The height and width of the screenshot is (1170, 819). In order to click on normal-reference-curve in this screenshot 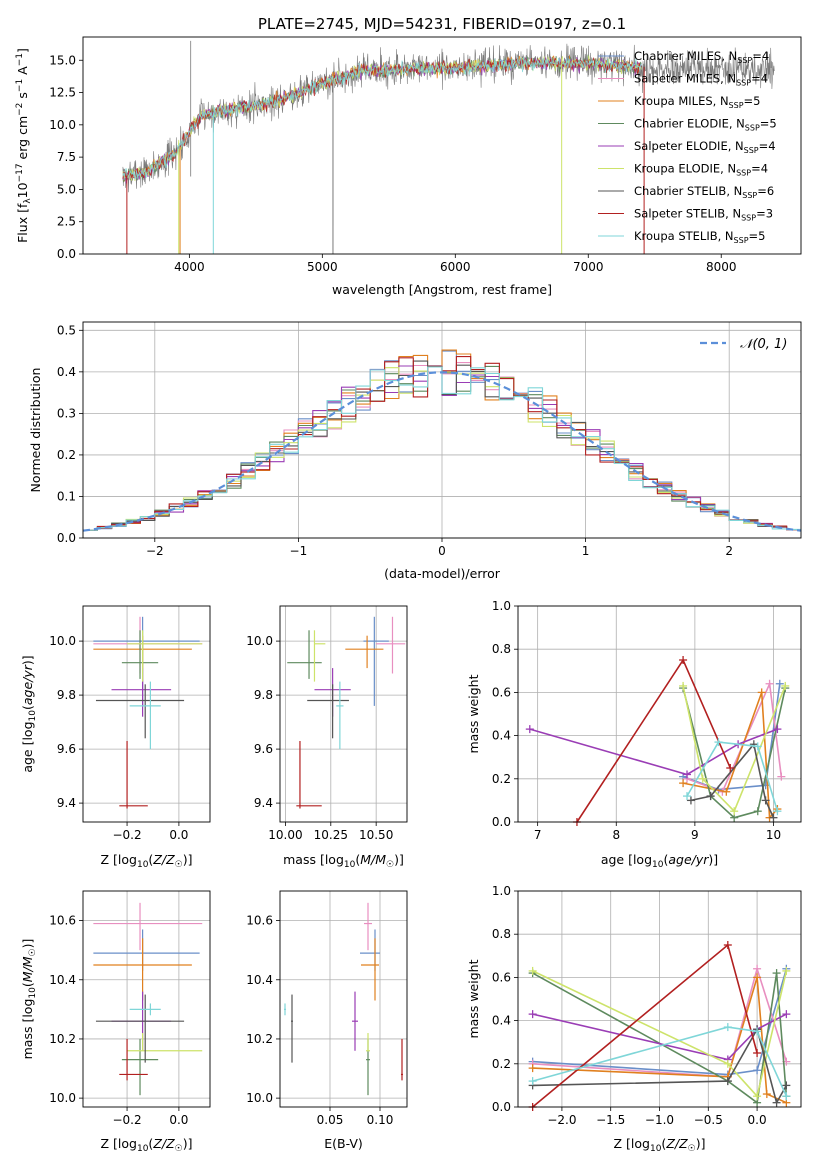, I will do `click(442, 451)`.